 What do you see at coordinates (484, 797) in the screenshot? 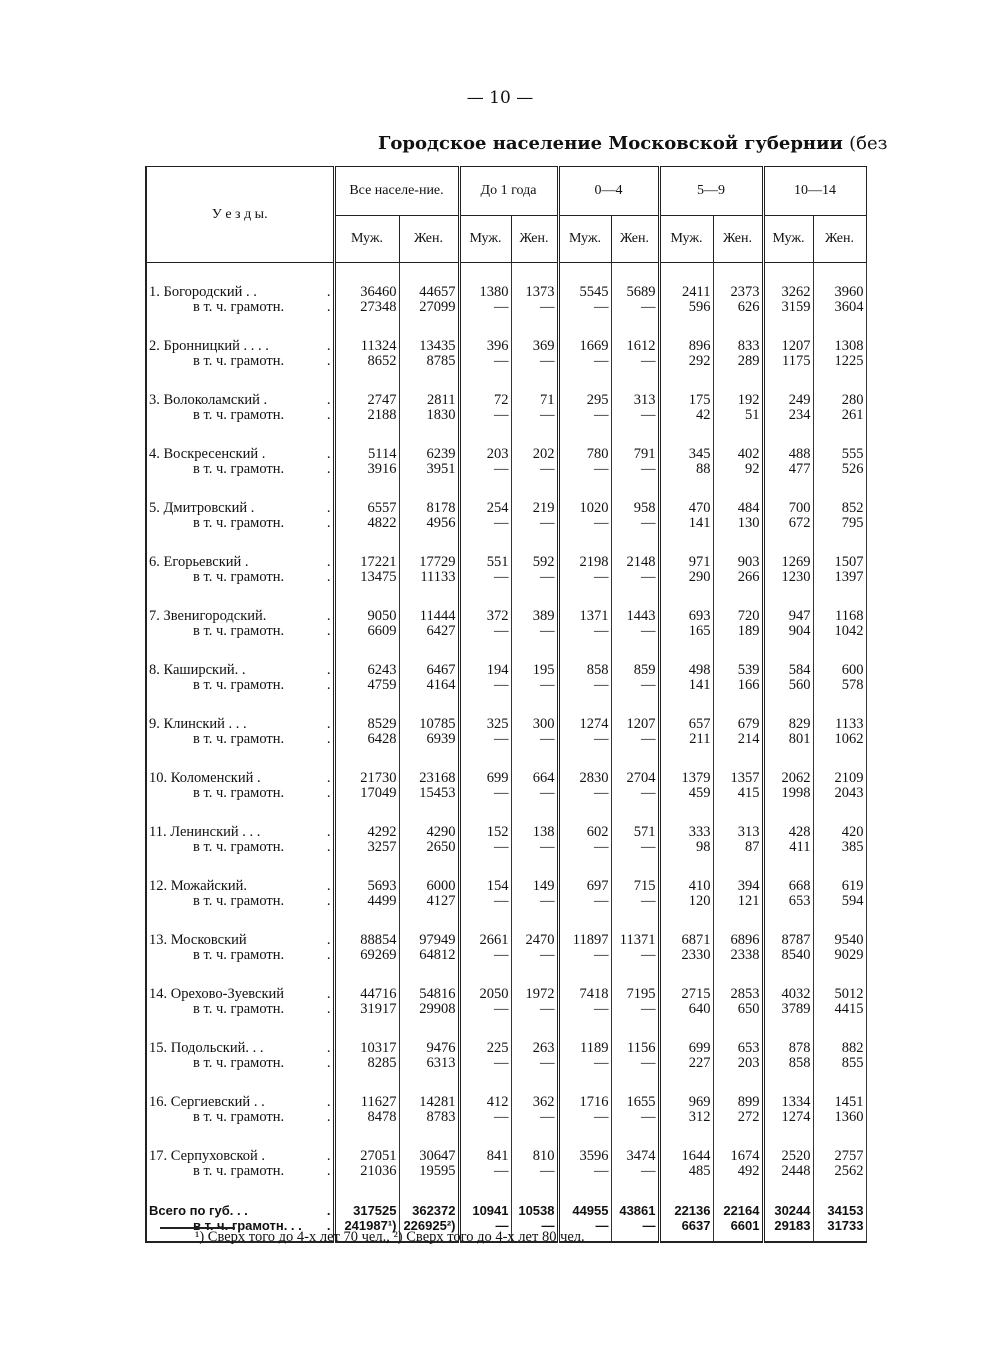
I see `value-cell: 699—` at bounding box center [484, 797].